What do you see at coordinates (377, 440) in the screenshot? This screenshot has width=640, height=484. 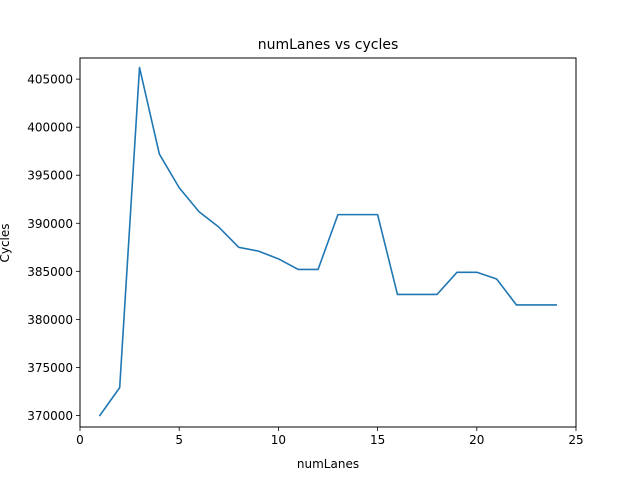 I see `x-tick-label: 15` at bounding box center [377, 440].